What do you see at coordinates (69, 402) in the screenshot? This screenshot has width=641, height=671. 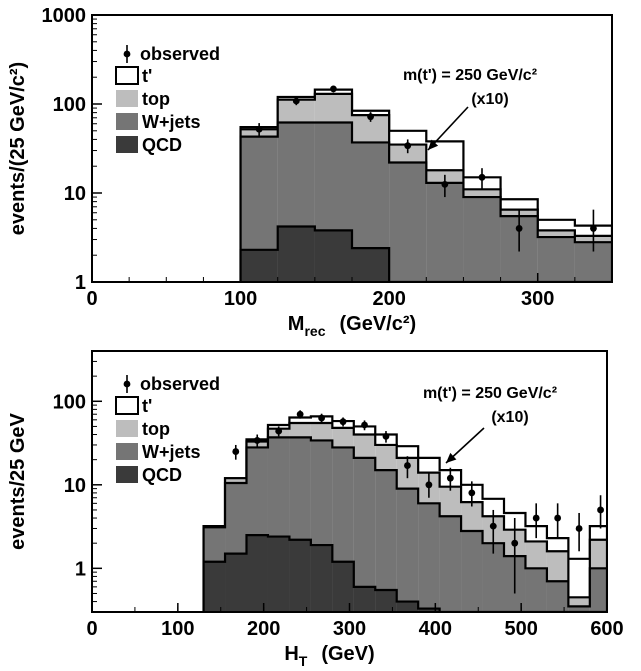 I see `p1-ytick-label-2: 100` at bounding box center [69, 402].